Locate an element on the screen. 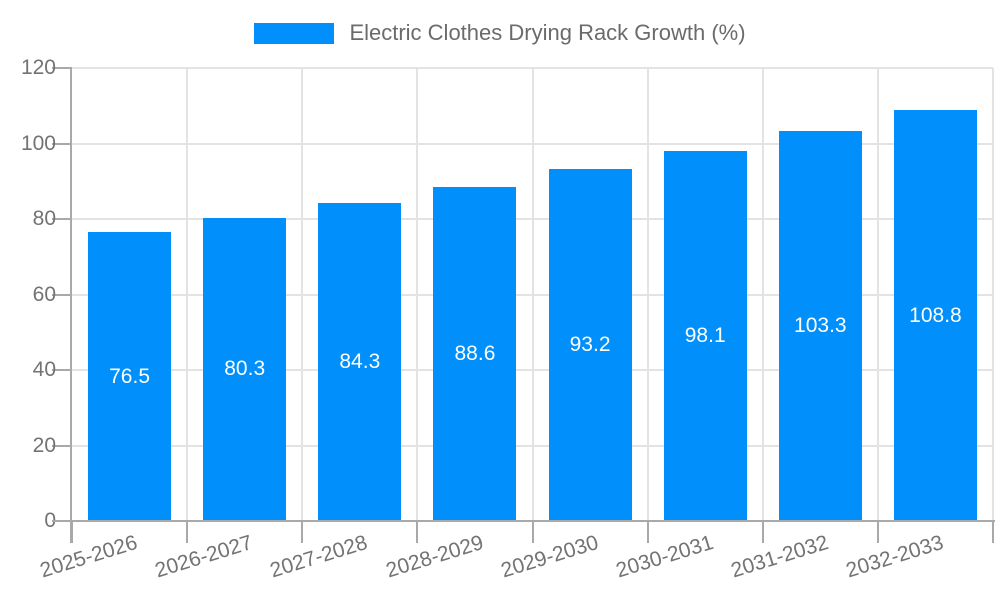 This screenshot has height=600, width=1000. x-axis-label: 2025-2026 is located at coordinates (89, 557).